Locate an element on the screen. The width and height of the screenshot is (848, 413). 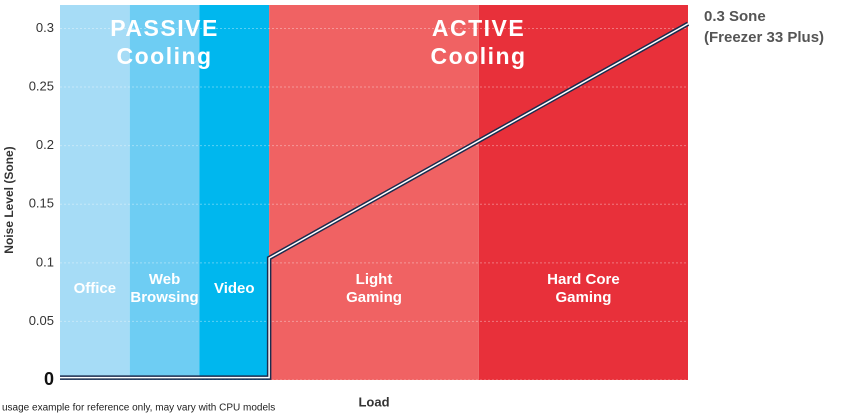
band-label: Browsing is located at coordinates (164, 297).